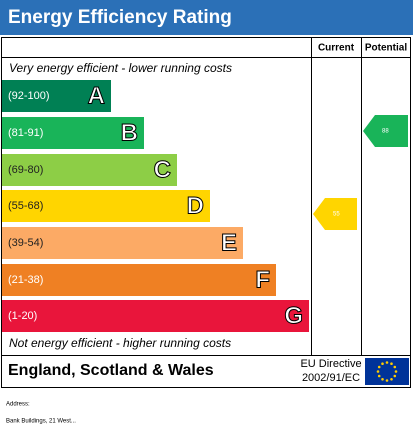 This screenshot has width=413, height=437. What do you see at coordinates (96, 95) in the screenshot?
I see `band-letter: A` at bounding box center [96, 95].